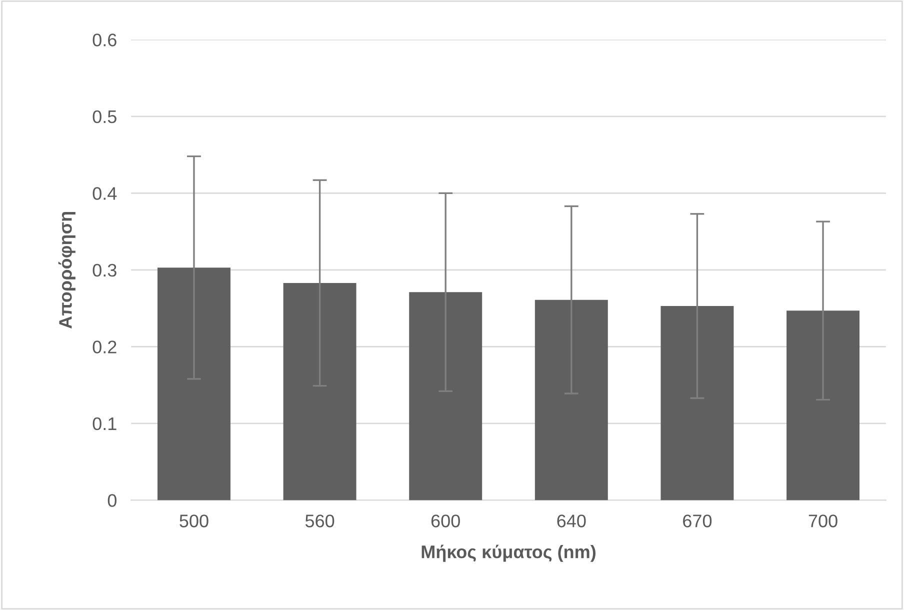 The width and height of the screenshot is (904, 610). Describe the element at coordinates (104, 423) in the screenshot. I see `y-tick-label: 0.1` at that location.